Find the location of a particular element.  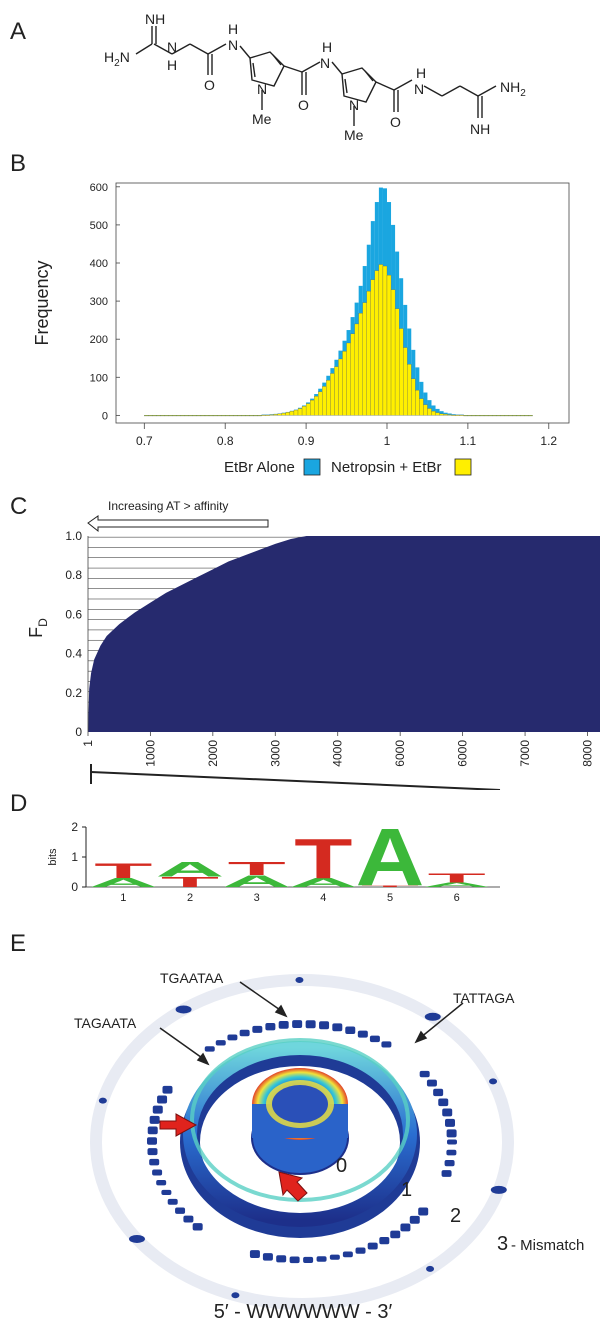

area-y-tick-label: 0.8 is located at coordinates (73, 575).